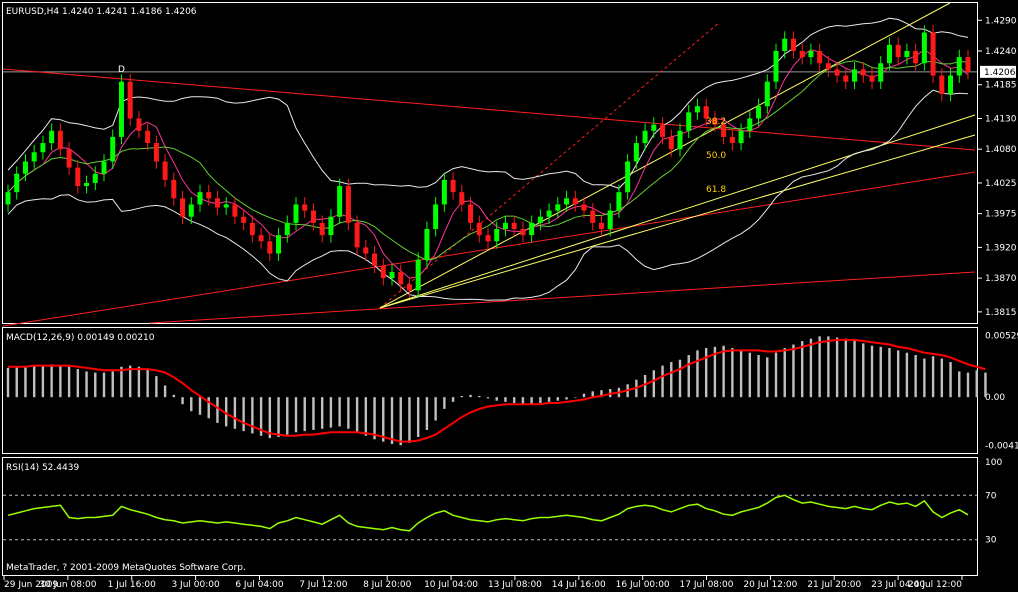 The width and height of the screenshot is (1018, 592). Describe the element at coordinates (716, 156) in the screenshot. I see `fib-label-500: 50.0` at that location.